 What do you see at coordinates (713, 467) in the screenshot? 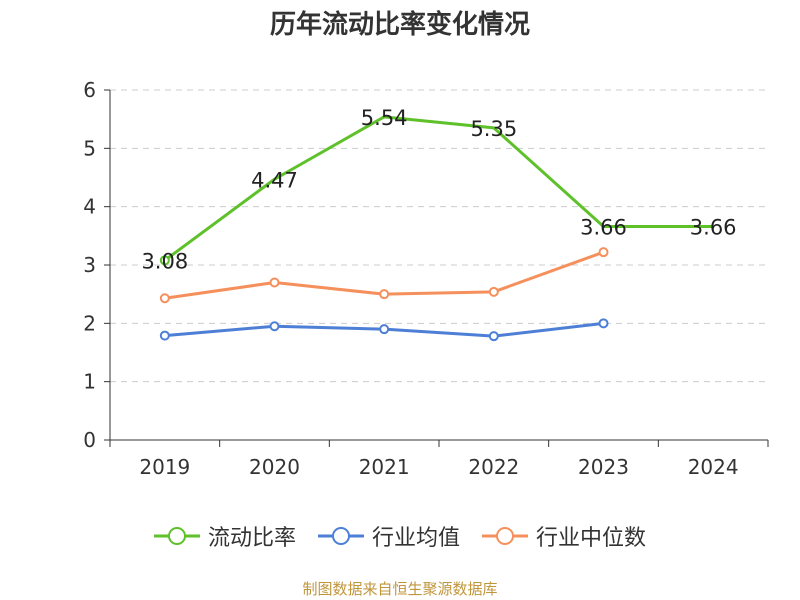
I see `x-tick-label: 2024` at bounding box center [713, 467].